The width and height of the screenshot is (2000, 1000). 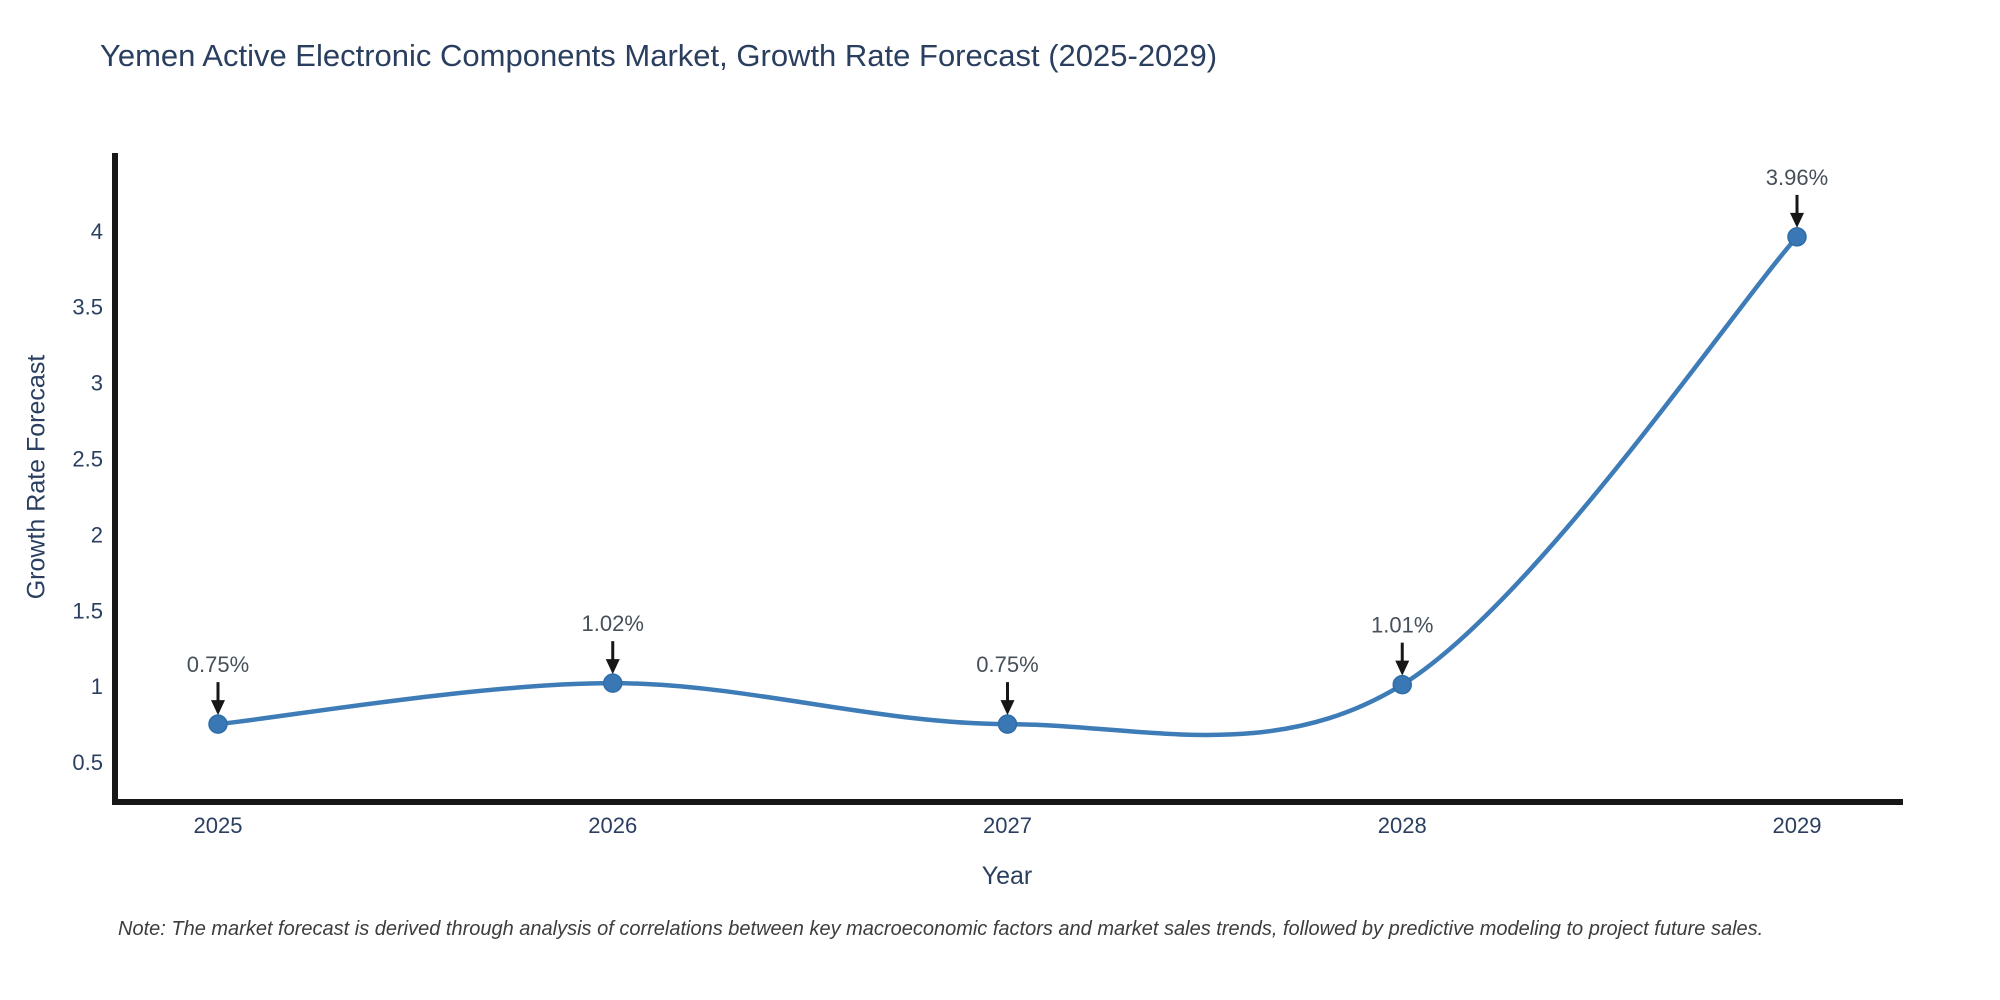 What do you see at coordinates (612, 825) in the screenshot?
I see `x-tick-label: 2026` at bounding box center [612, 825].